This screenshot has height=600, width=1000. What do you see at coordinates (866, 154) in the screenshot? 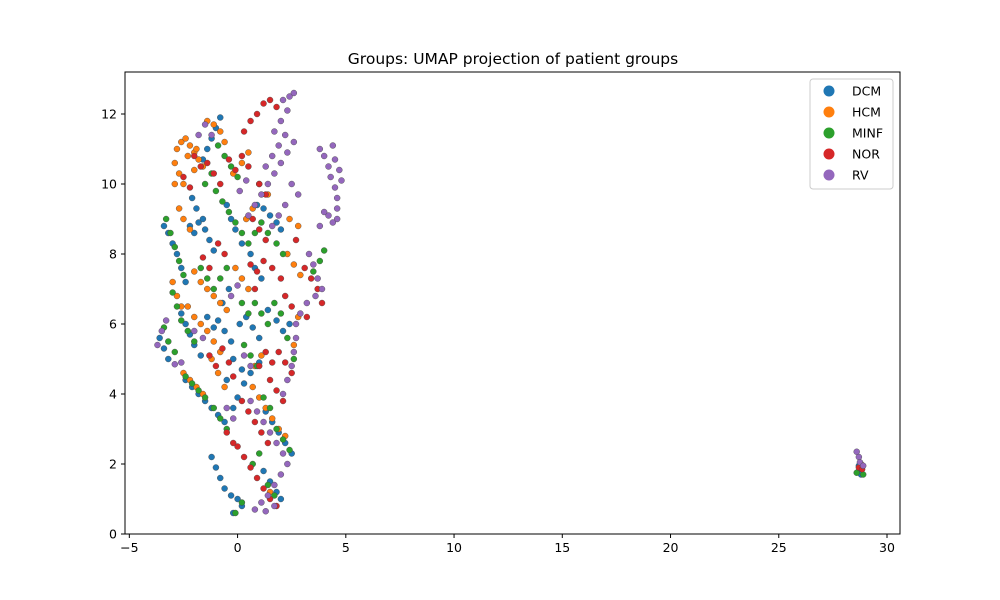
I see `legend-label: NOR` at bounding box center [866, 154].